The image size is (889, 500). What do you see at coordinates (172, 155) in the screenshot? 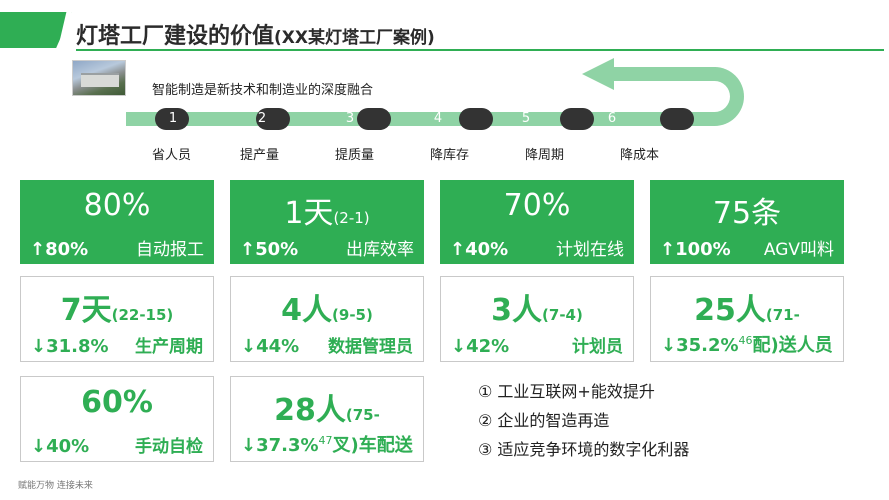
I see `step-label-1: 省人员` at bounding box center [172, 155].